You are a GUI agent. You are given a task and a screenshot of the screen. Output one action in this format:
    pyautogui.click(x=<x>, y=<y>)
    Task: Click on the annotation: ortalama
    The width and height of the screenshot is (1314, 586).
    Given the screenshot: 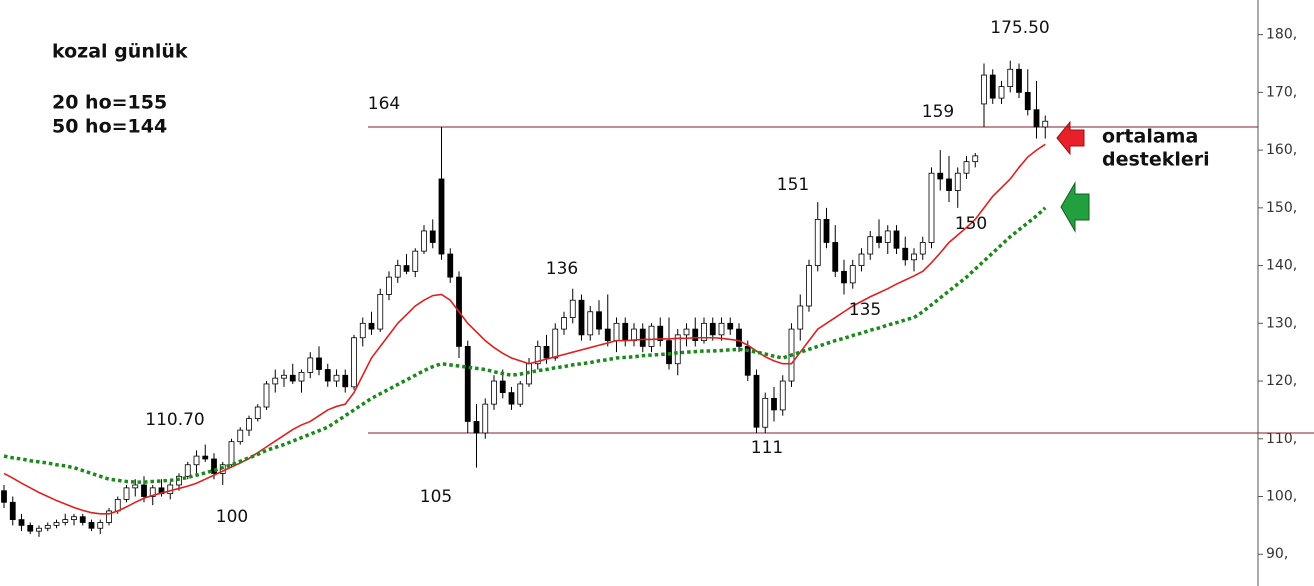 What is the action you would take?
    pyautogui.click(x=1150, y=137)
    